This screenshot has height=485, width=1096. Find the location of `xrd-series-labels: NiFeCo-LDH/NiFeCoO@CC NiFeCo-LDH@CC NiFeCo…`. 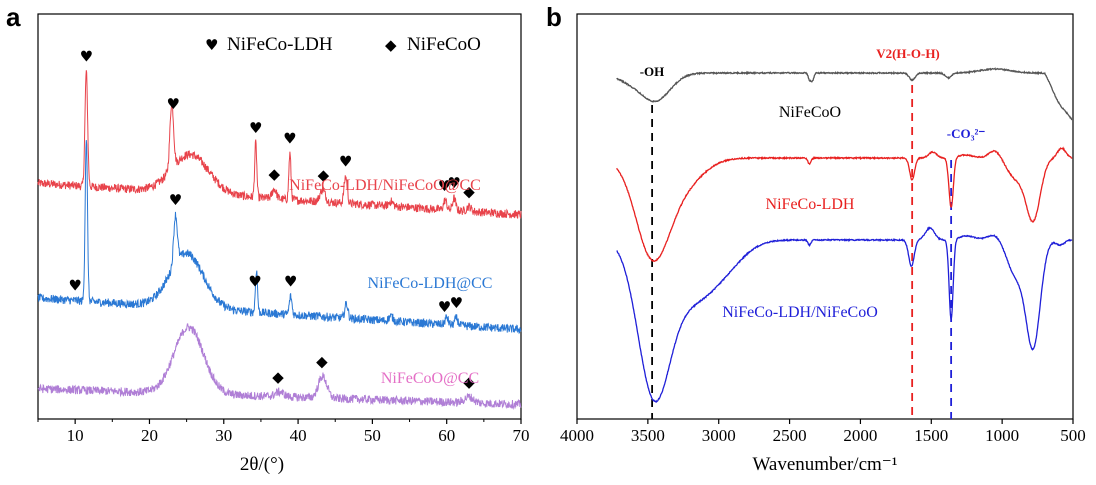

xrd-series-labels: NiFeCo-LDH/NiFeCoO@CC NiFeCo-LDH@CC NiFeCo… is located at coordinates (390, 282).